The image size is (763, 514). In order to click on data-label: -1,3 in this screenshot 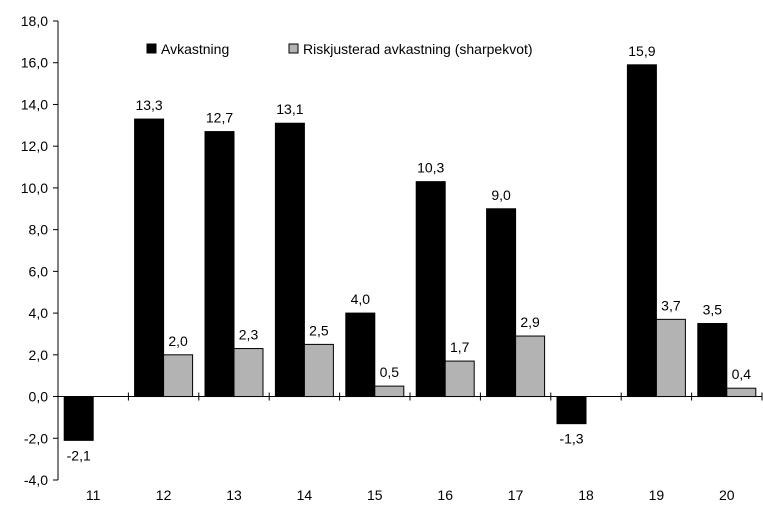, I will do `click(571, 439)`.